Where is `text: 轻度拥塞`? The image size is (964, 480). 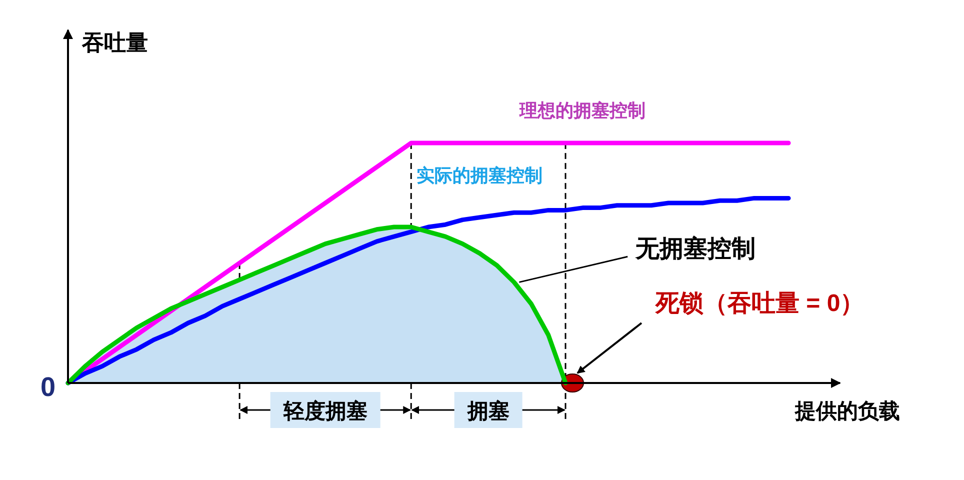
text: 轻度拥塞 is located at coordinates (325, 411).